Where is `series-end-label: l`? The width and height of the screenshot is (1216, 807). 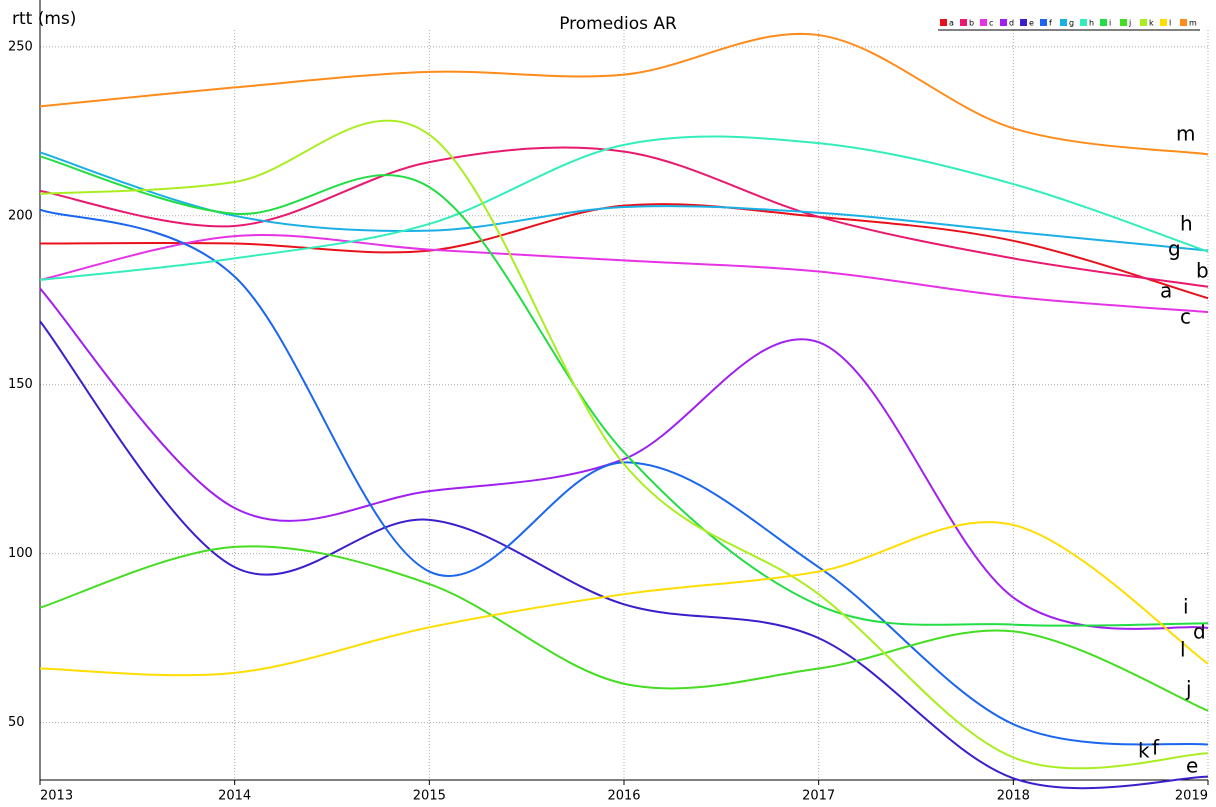 series-end-label: l is located at coordinates (1183, 650).